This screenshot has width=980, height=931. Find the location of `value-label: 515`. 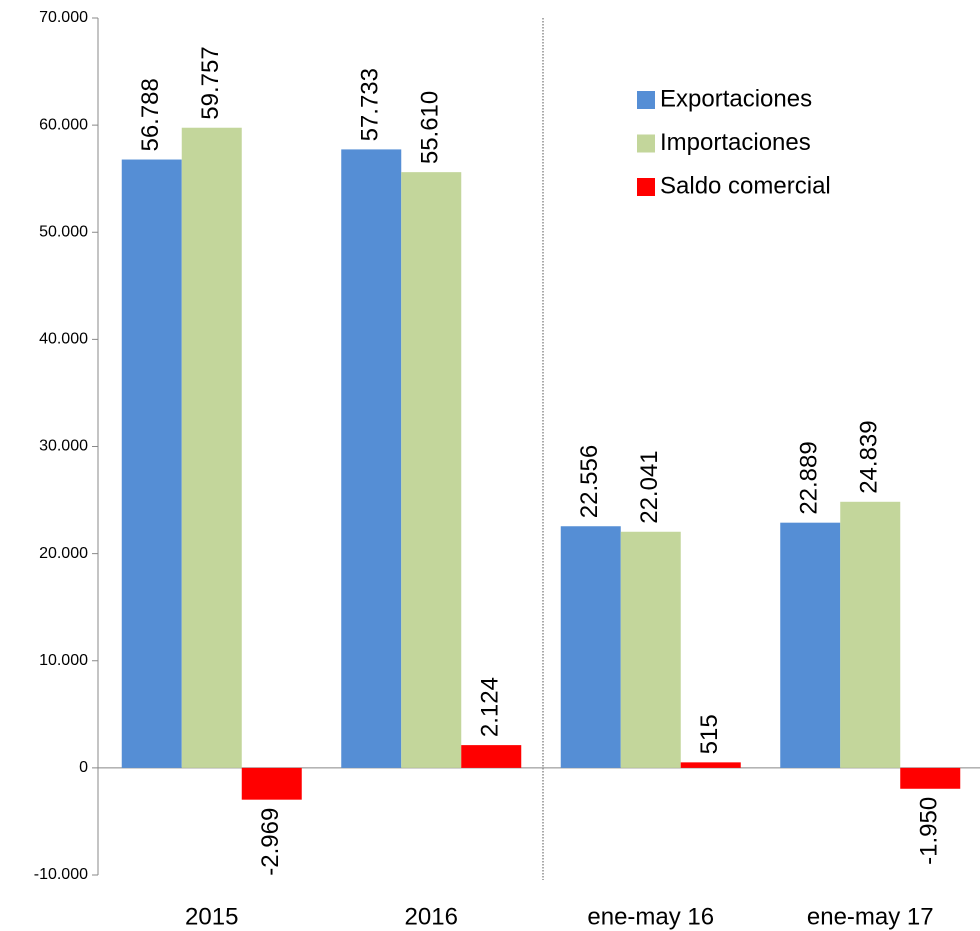

value-label: 515 is located at coordinates (709, 734).